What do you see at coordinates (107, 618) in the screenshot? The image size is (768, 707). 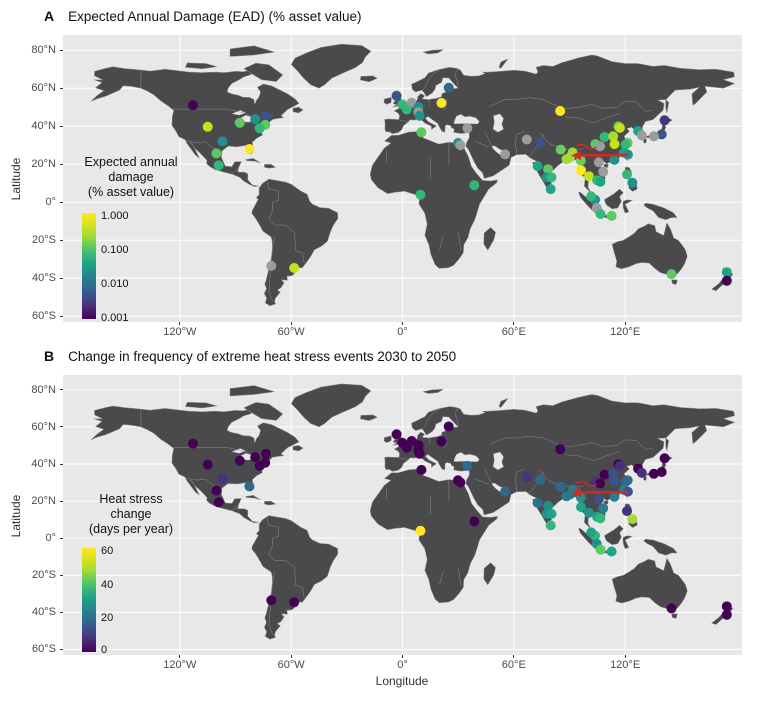 I see `colorbar-b-tick-3: 20` at bounding box center [107, 618].